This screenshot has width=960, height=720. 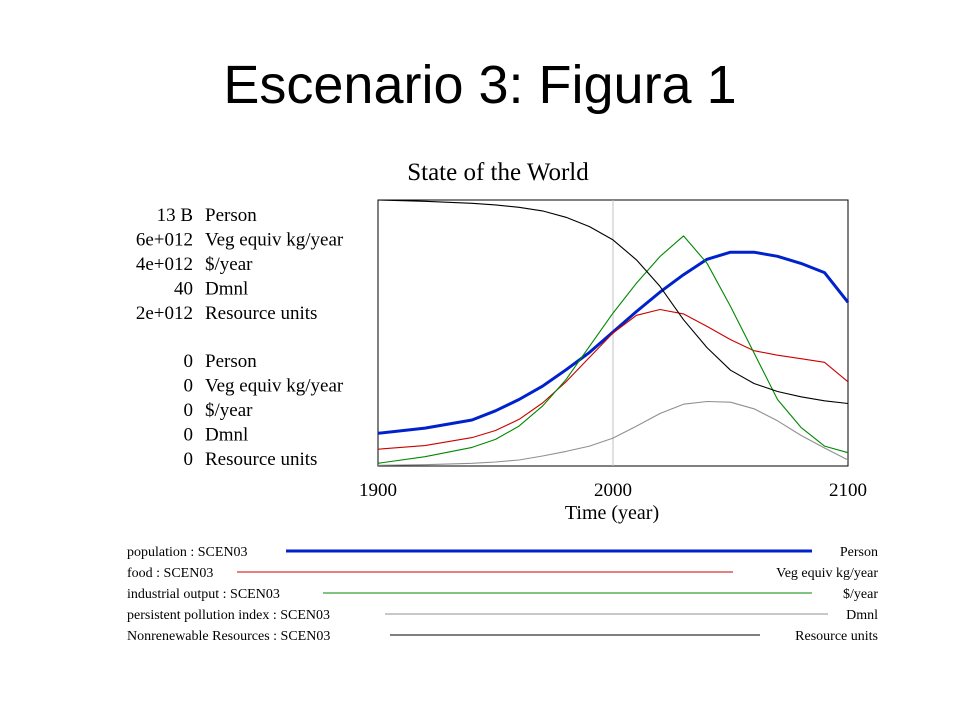 I want to click on axis-scale-value-top-2: 4e+012, so click(x=164, y=264).